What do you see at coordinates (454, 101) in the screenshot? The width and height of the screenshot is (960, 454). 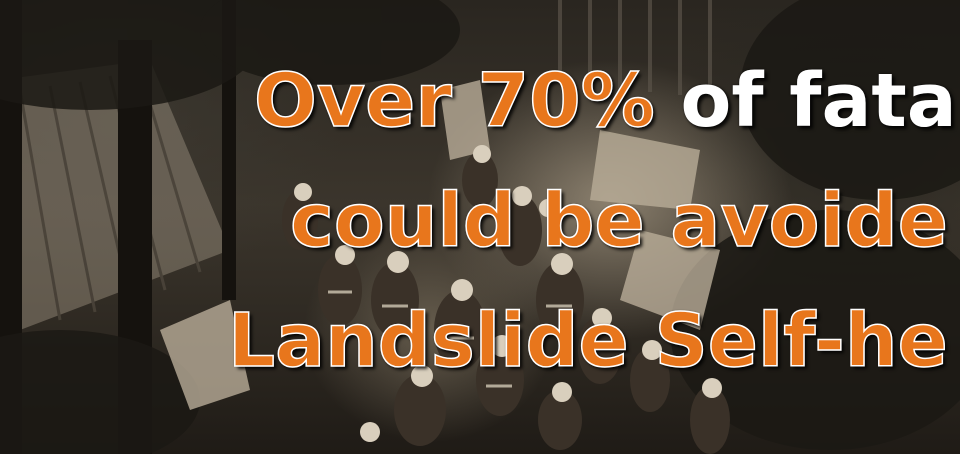 I see `headline-emphasis: Over 70%` at bounding box center [454, 101].